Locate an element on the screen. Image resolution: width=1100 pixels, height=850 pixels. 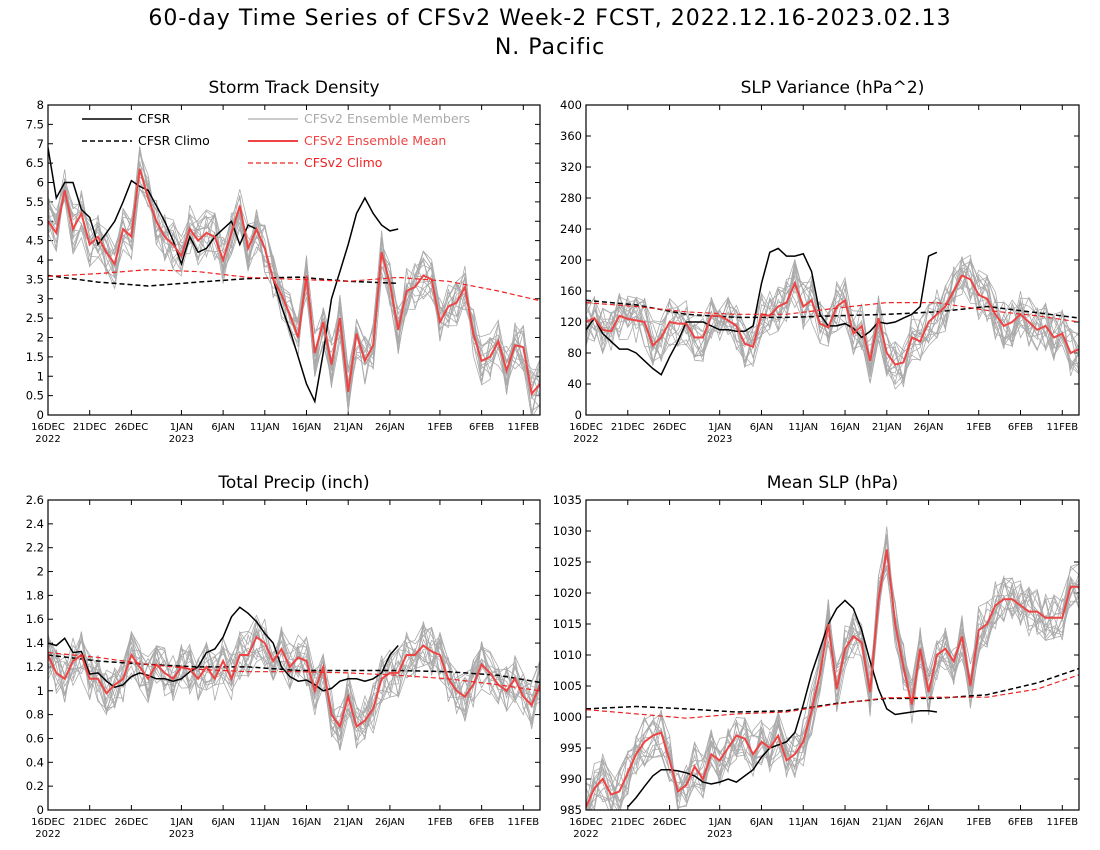
y-tick-label: 1000 is located at coordinates (567, 717).